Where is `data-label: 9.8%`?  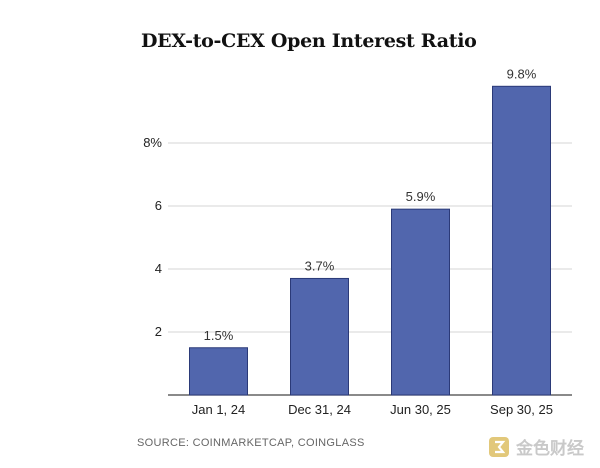
data-label: 9.8% is located at coordinates (522, 73).